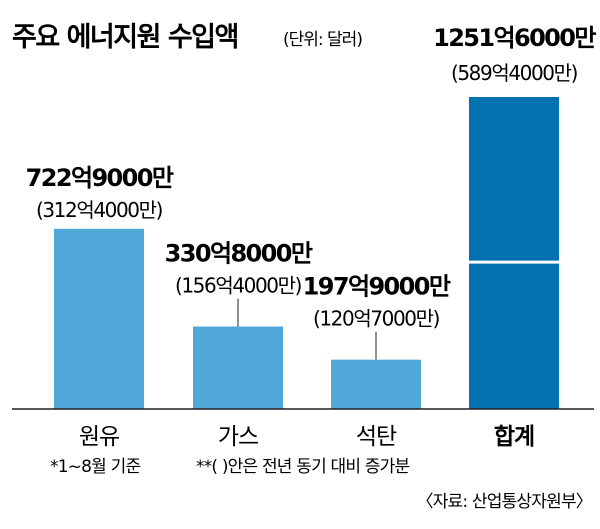 The image size is (600, 529). I want to click on category-label-coal: 석탄, so click(376, 437).